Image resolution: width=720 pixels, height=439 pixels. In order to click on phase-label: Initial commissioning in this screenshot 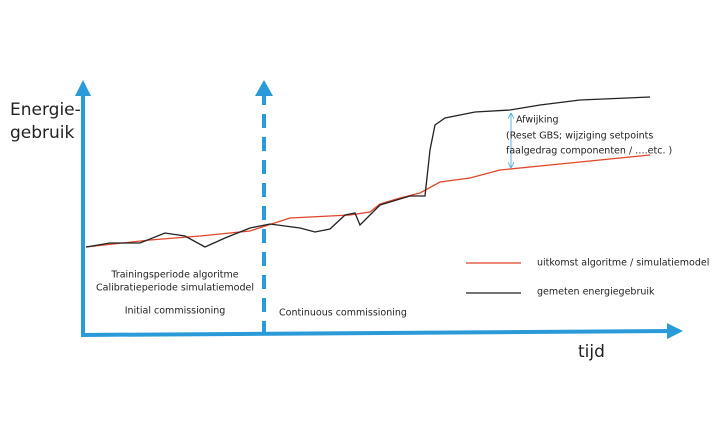, I will do `click(175, 311)`.